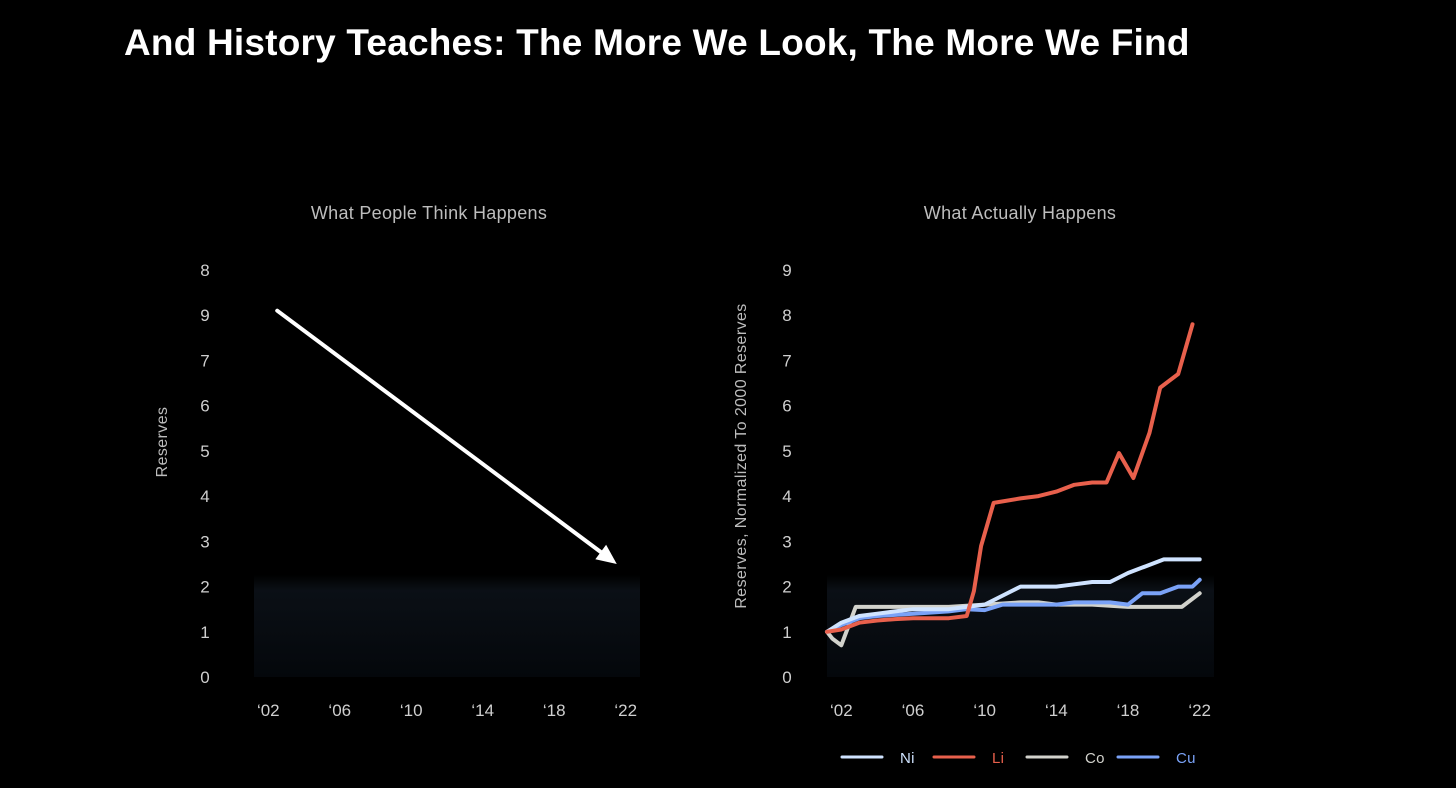 This screenshot has height=788, width=1456. Describe the element at coordinates (1186, 758) in the screenshot. I see `legend-label: Cu` at that location.